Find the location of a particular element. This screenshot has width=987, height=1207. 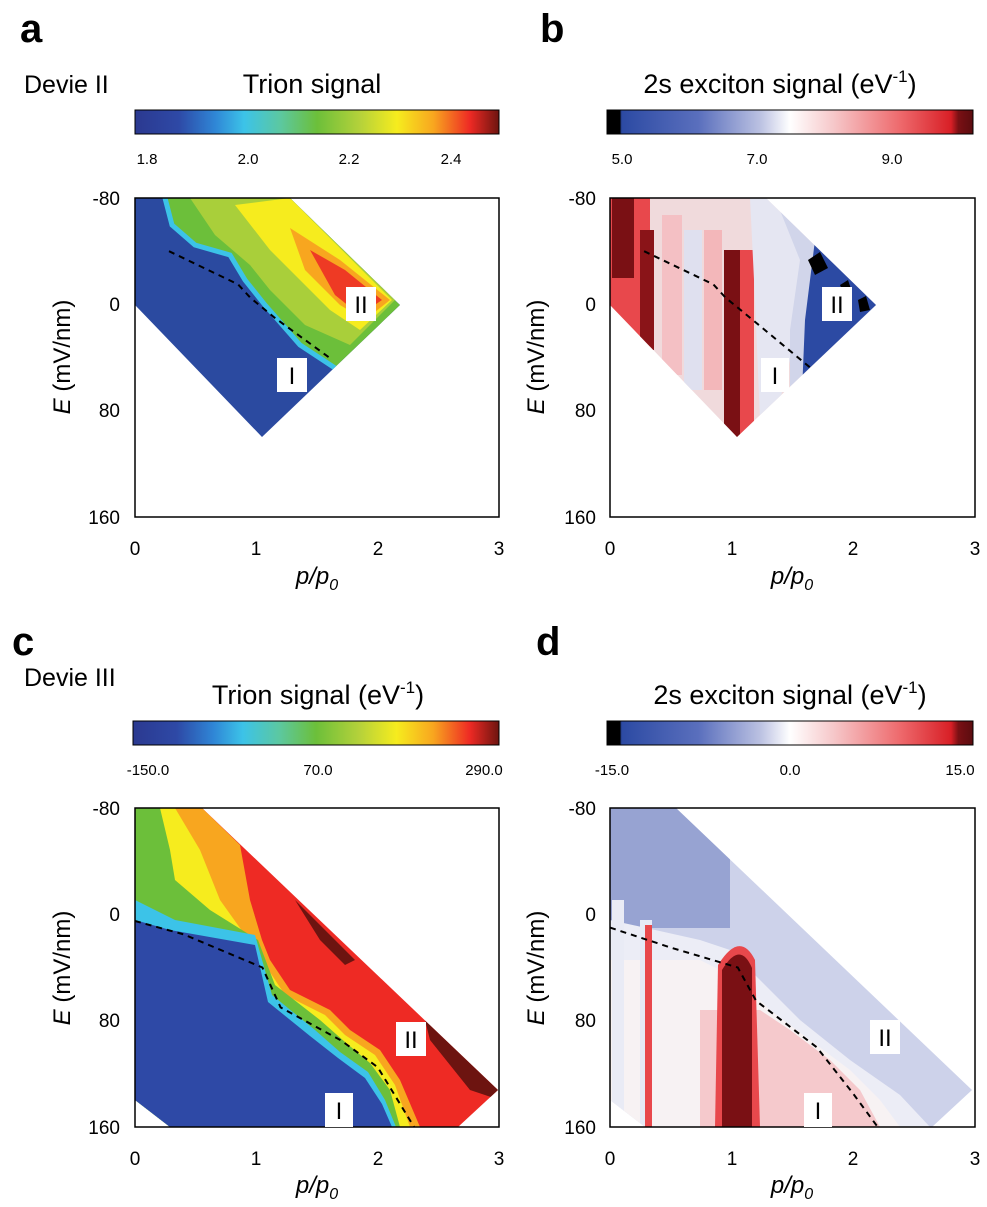

colorbar-tick: 9.0 is located at coordinates (892, 159).